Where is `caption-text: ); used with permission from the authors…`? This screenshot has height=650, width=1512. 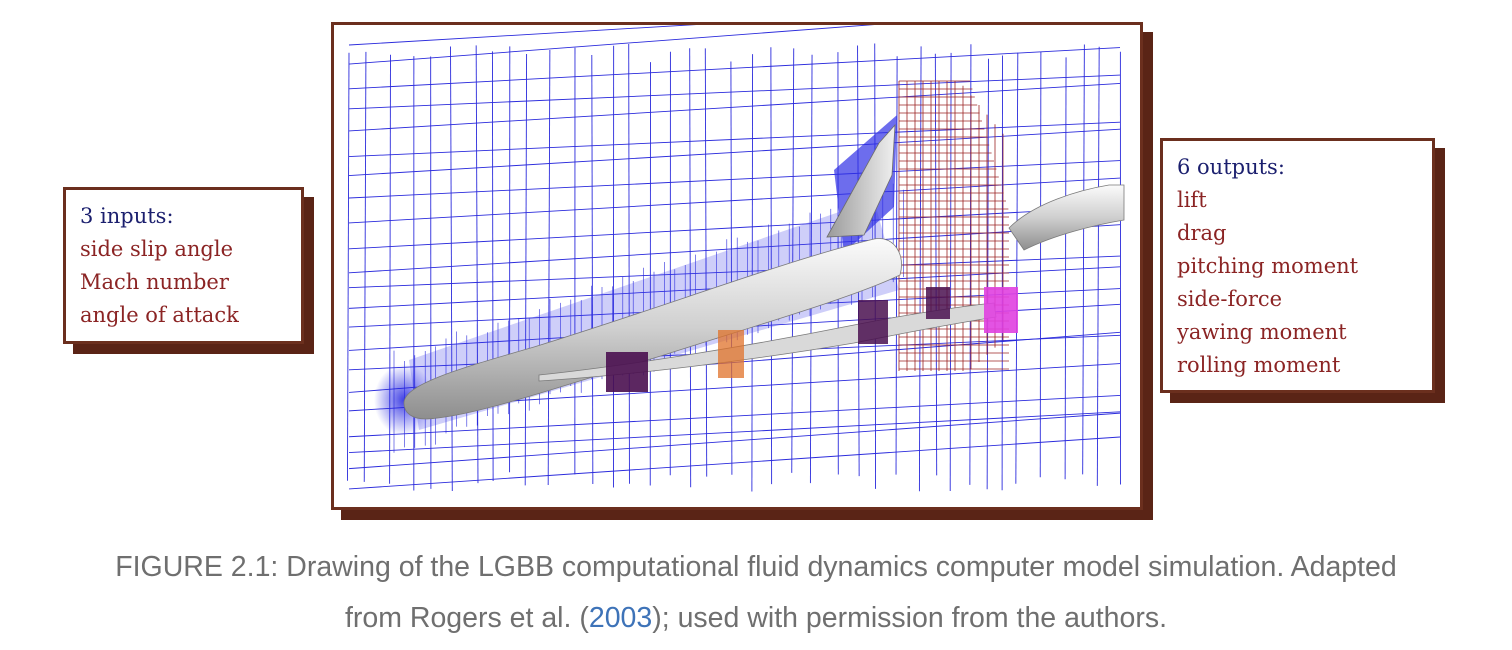
caption-text: ); used with permission from the authors… is located at coordinates (910, 618).